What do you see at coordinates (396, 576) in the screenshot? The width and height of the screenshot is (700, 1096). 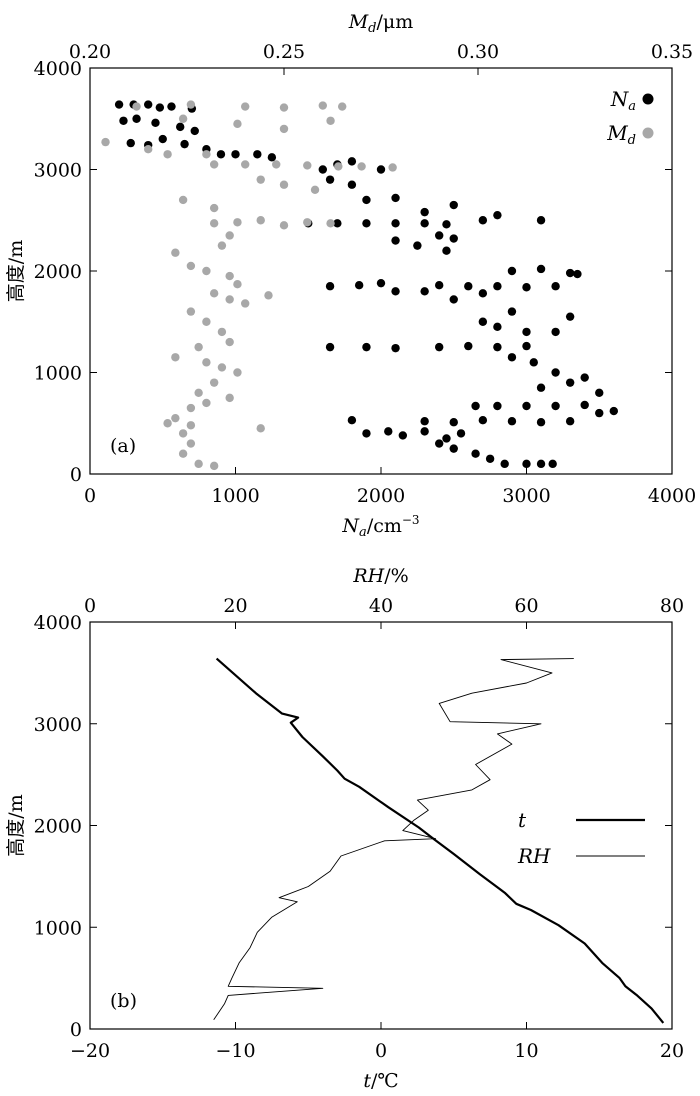 I see `top-axis-label-unit: /%` at bounding box center [396, 576].